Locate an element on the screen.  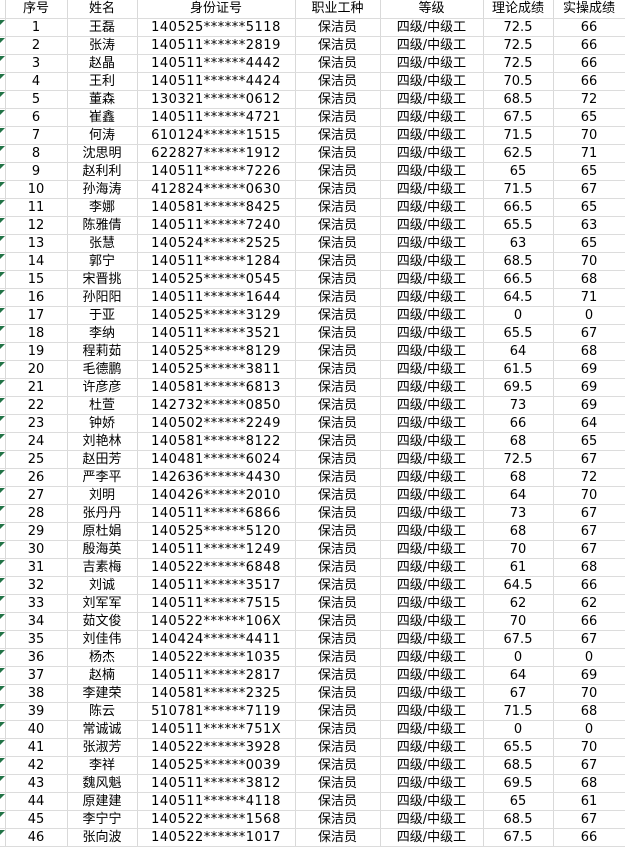
cell-seq: 45 is located at coordinates (36, 819).